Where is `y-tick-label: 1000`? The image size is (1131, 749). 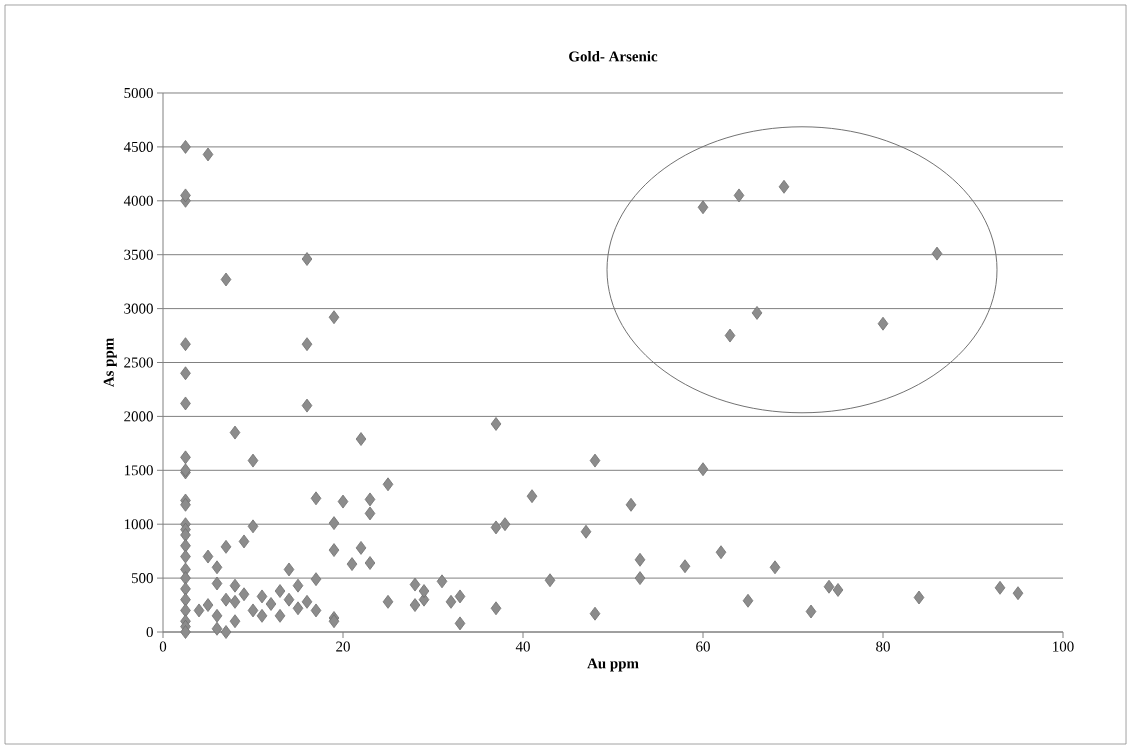 y-tick-label: 1000 is located at coordinates (138, 524).